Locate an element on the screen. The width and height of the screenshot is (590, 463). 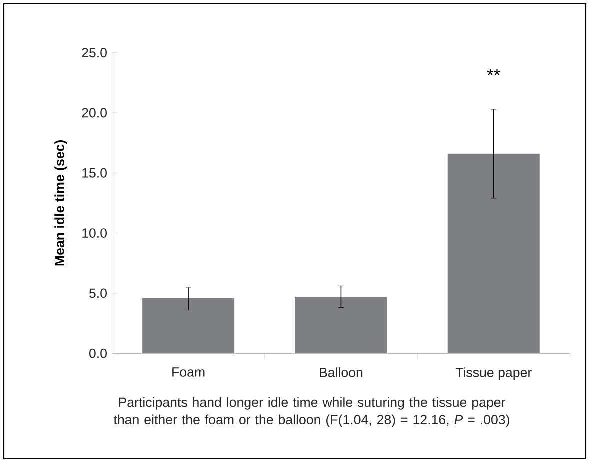
y-tick-label: 25.0 is located at coordinates (94, 53).